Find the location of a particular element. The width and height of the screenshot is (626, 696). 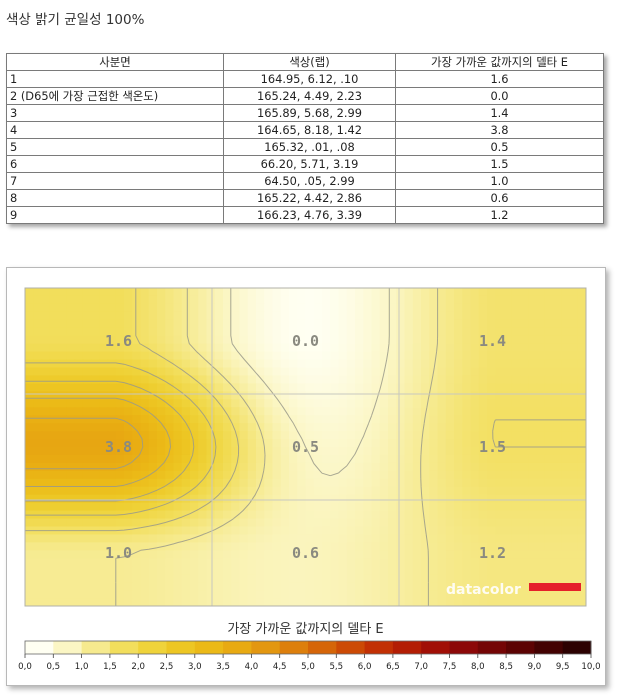

colorbar-tick-label: 2,0 is located at coordinates (138, 667).